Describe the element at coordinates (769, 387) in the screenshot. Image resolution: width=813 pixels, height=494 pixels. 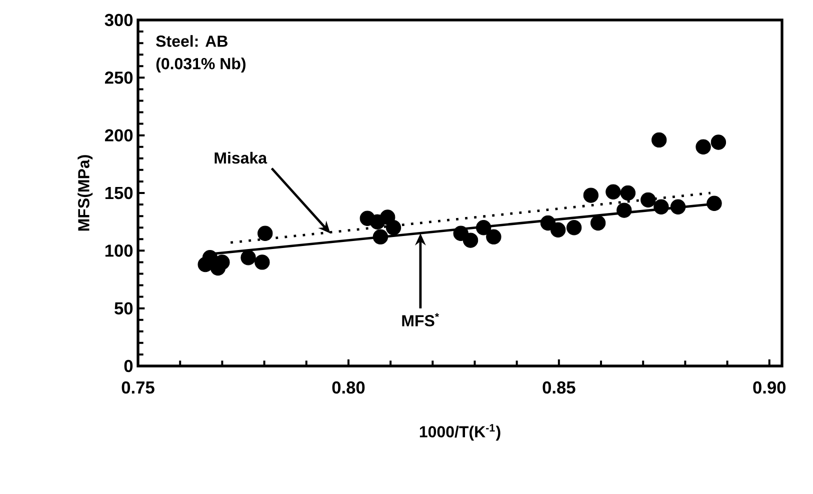
I see `x-tick-label: 0.90` at that location.